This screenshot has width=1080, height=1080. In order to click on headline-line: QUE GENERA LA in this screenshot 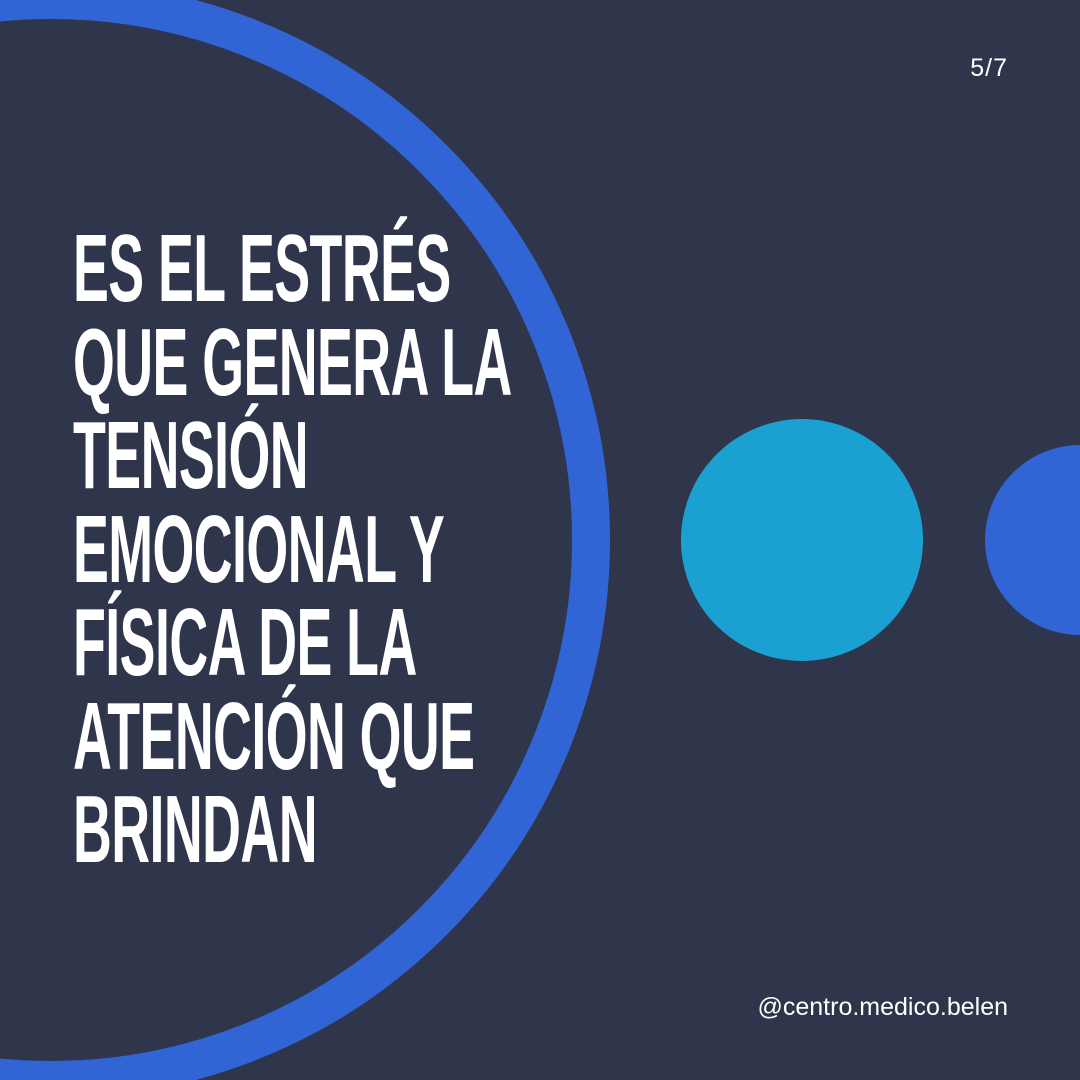, I will do `click(292, 362)`.